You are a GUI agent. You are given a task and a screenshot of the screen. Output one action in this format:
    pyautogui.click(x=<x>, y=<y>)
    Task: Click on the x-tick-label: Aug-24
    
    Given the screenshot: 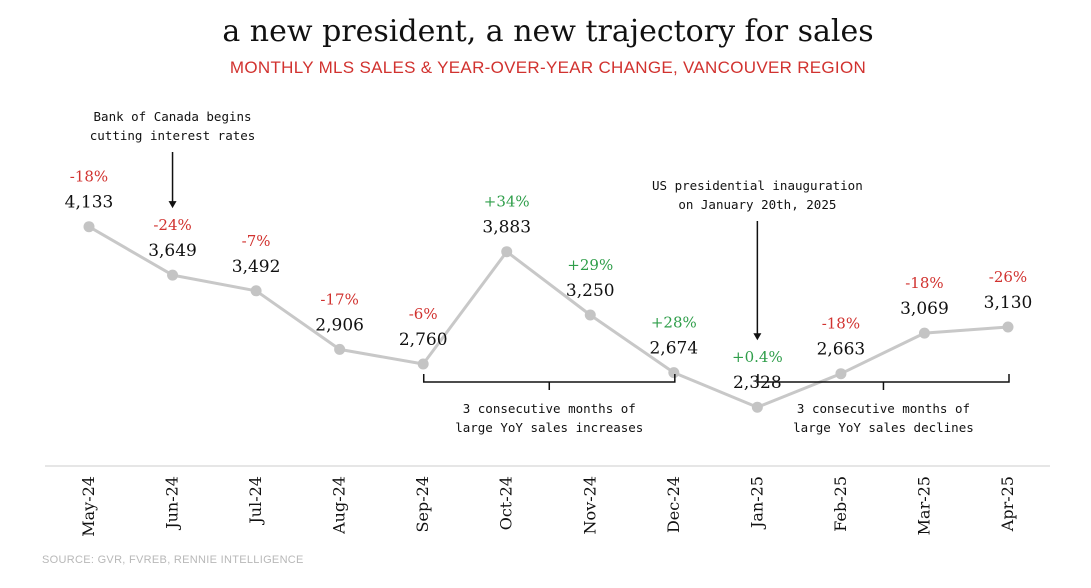 What is the action you would take?
    pyautogui.click(x=339, y=505)
    